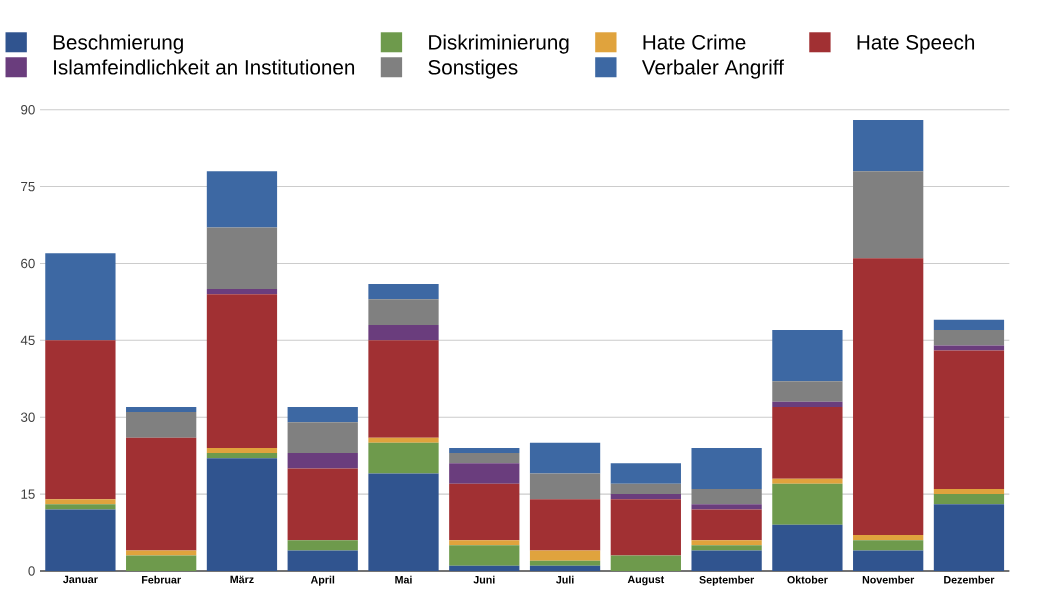 The image size is (1063, 594). Describe the element at coordinates (694, 42) in the screenshot. I see `legend-label: Hate Crime` at that location.